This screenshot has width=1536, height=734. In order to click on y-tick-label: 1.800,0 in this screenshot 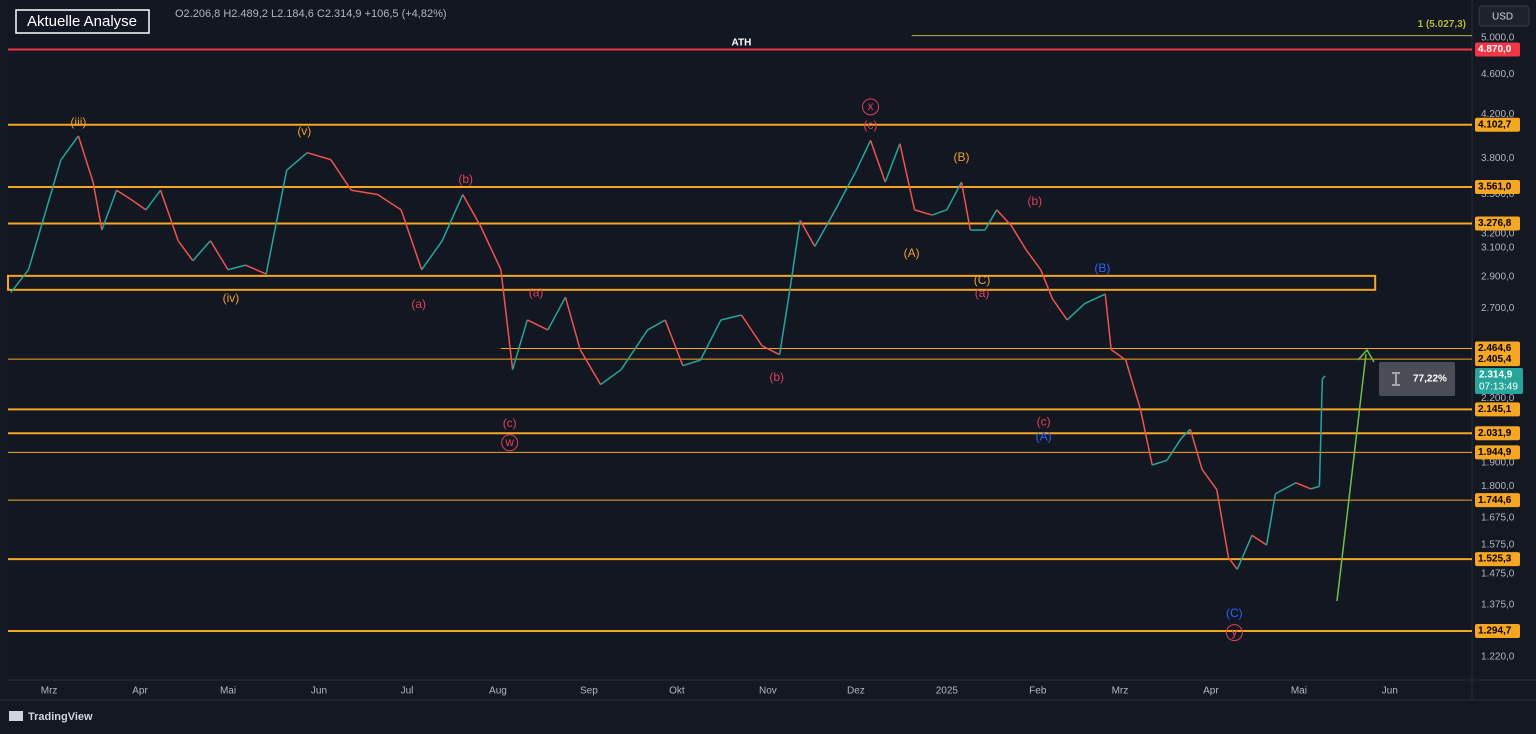, I will do `click(1498, 486)`.